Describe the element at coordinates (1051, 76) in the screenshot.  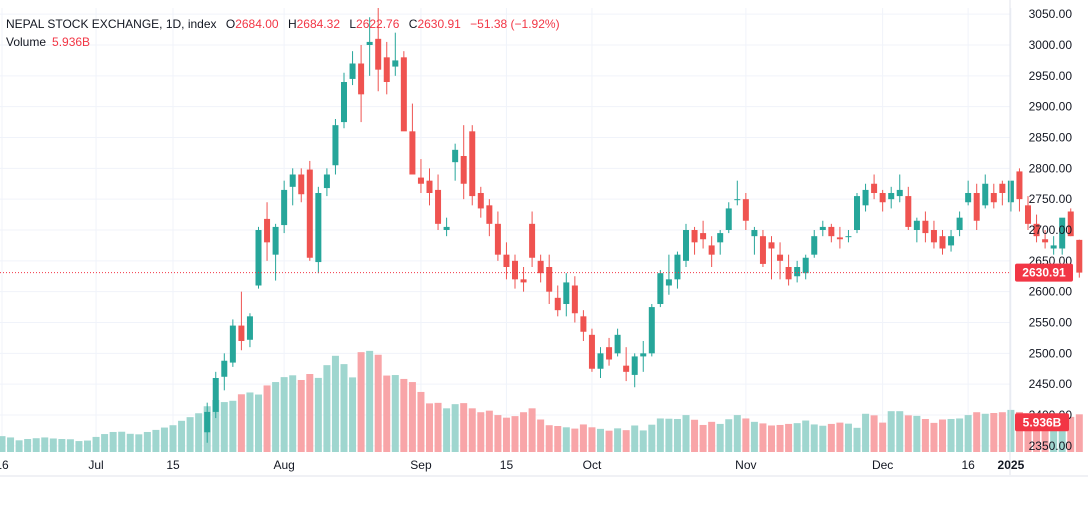
I see `price-tick-label: 2950.00` at that location.